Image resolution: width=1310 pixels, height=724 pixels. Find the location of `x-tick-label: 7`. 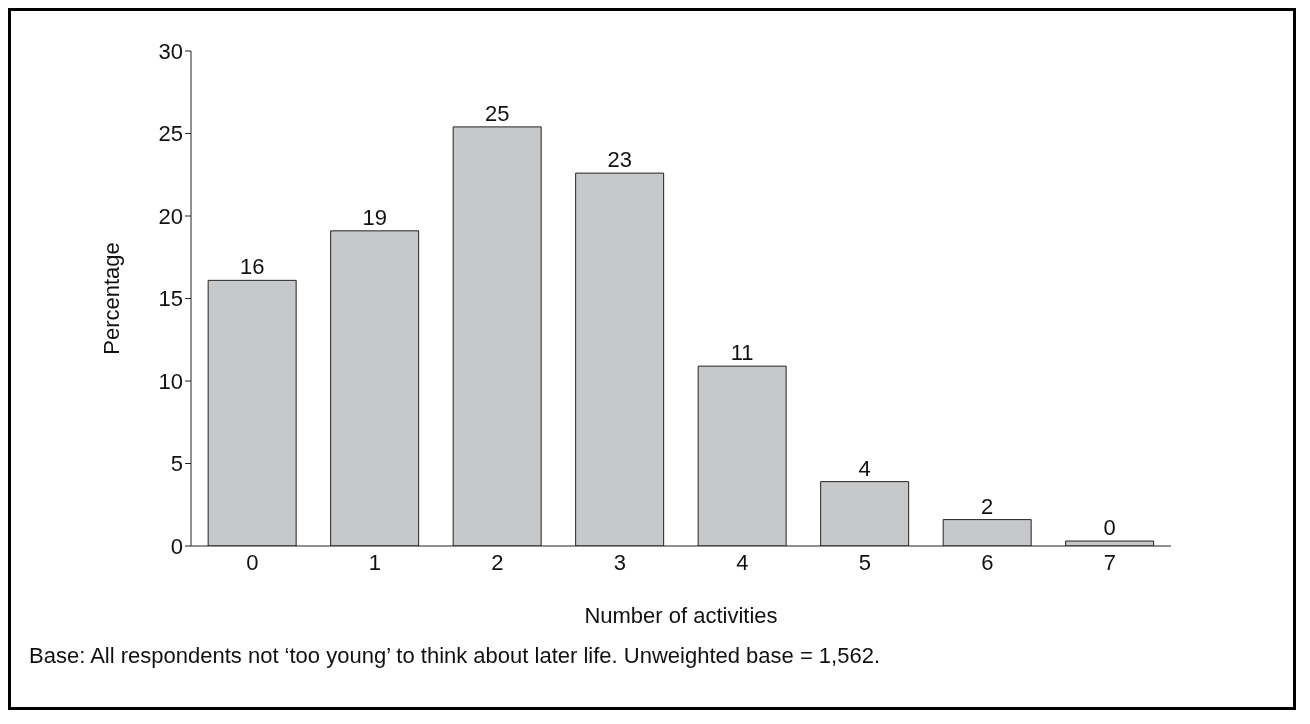

x-tick-label: 7 is located at coordinates (1109, 562).